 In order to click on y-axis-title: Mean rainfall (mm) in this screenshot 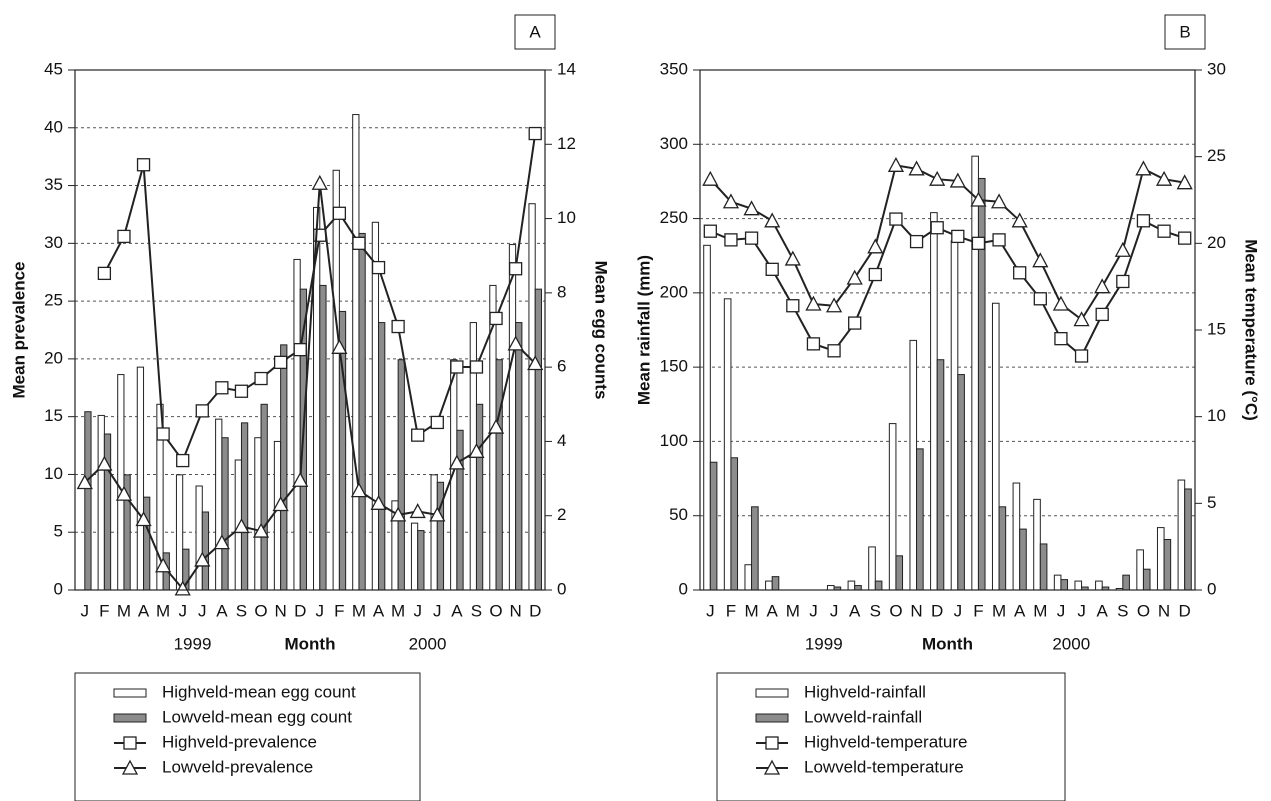, I will do `click(643, 330)`.